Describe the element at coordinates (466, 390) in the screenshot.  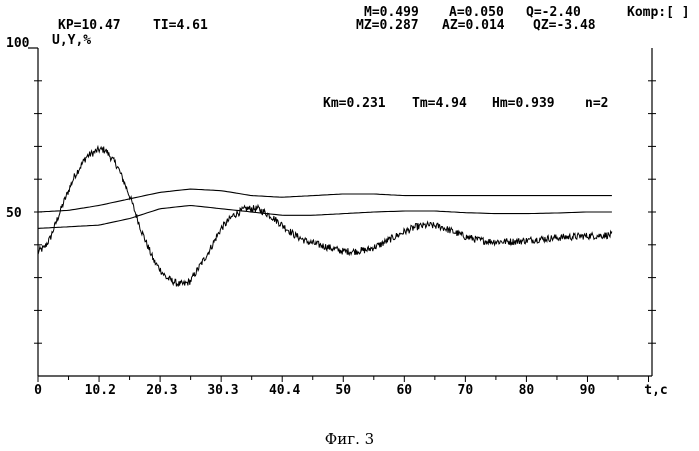
I see `x-tick-label: 70` at that location.